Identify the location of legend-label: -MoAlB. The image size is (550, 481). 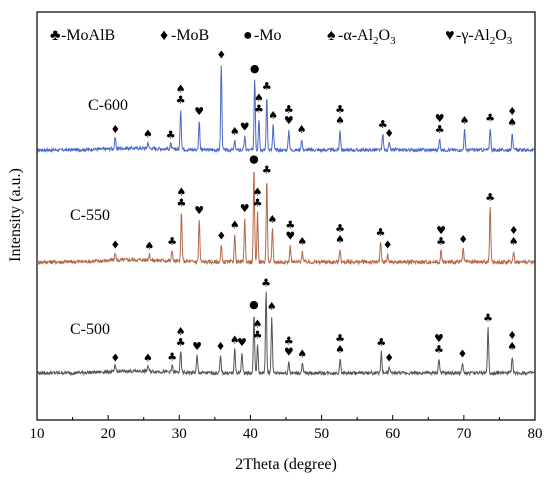
(88, 35).